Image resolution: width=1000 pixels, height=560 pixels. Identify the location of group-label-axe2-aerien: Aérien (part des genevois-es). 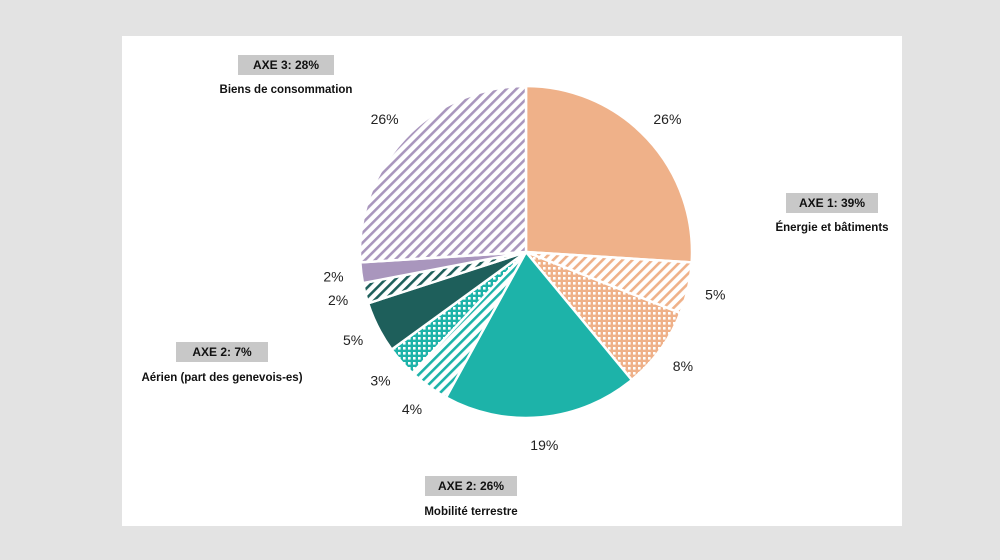
(222, 378).